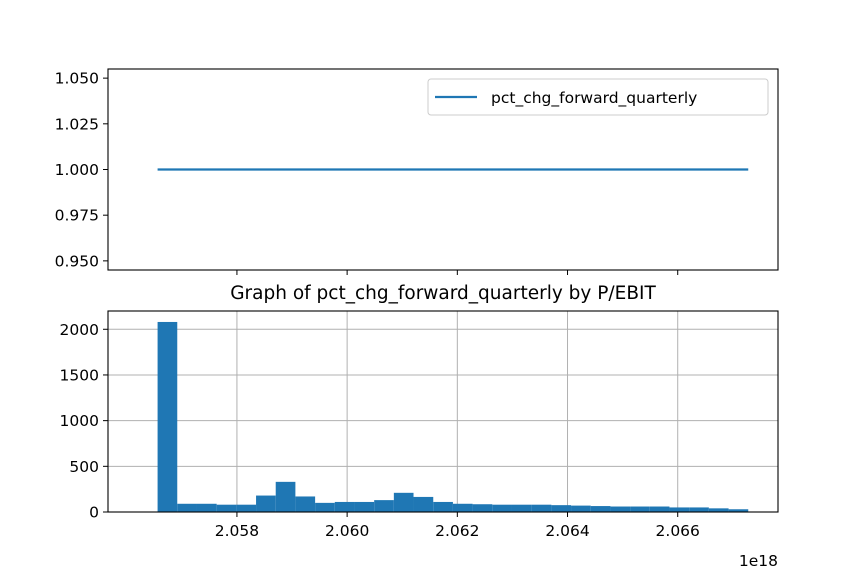 Image resolution: width=864 pixels, height=576 pixels. Describe the element at coordinates (457, 531) in the screenshot. I see `x-tick-label: 2.062` at that location.